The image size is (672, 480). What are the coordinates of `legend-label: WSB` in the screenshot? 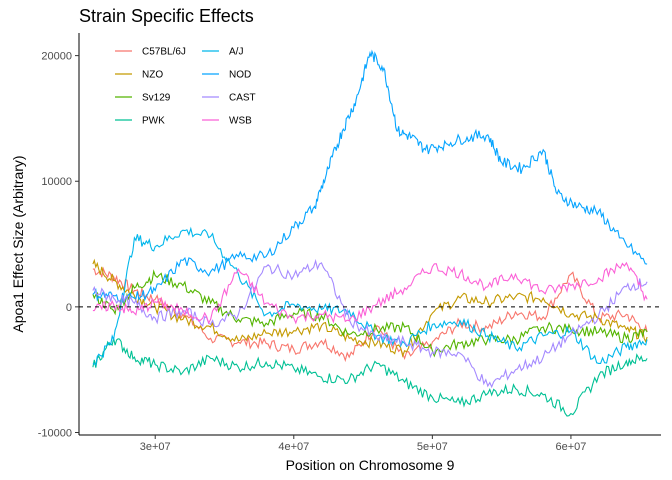 It's located at (240, 121).